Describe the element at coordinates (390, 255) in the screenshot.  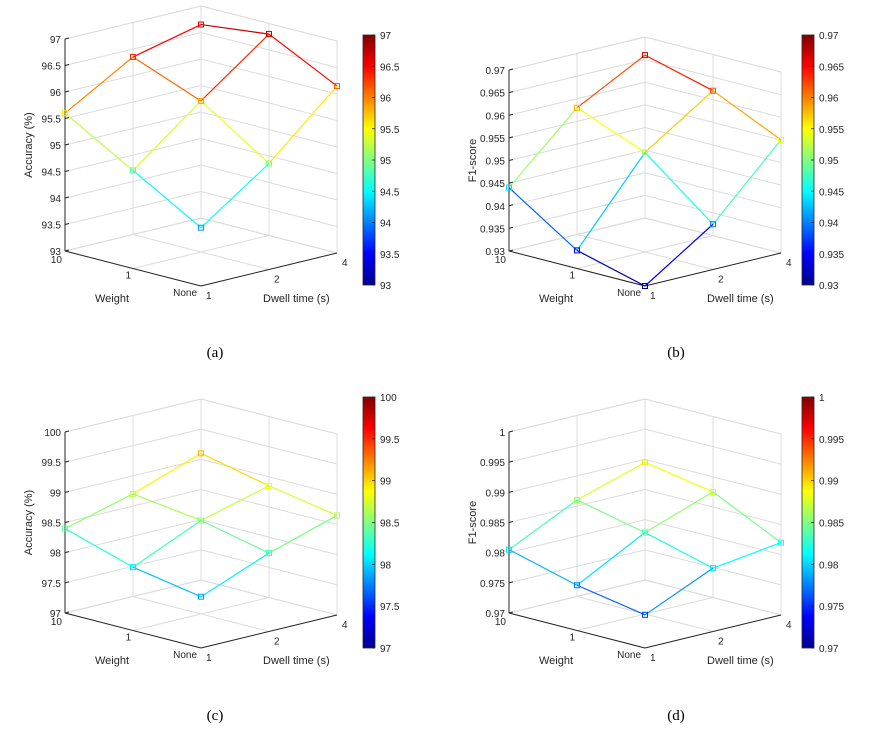
I see `colorbar-tick-label: 93.5` at that location.